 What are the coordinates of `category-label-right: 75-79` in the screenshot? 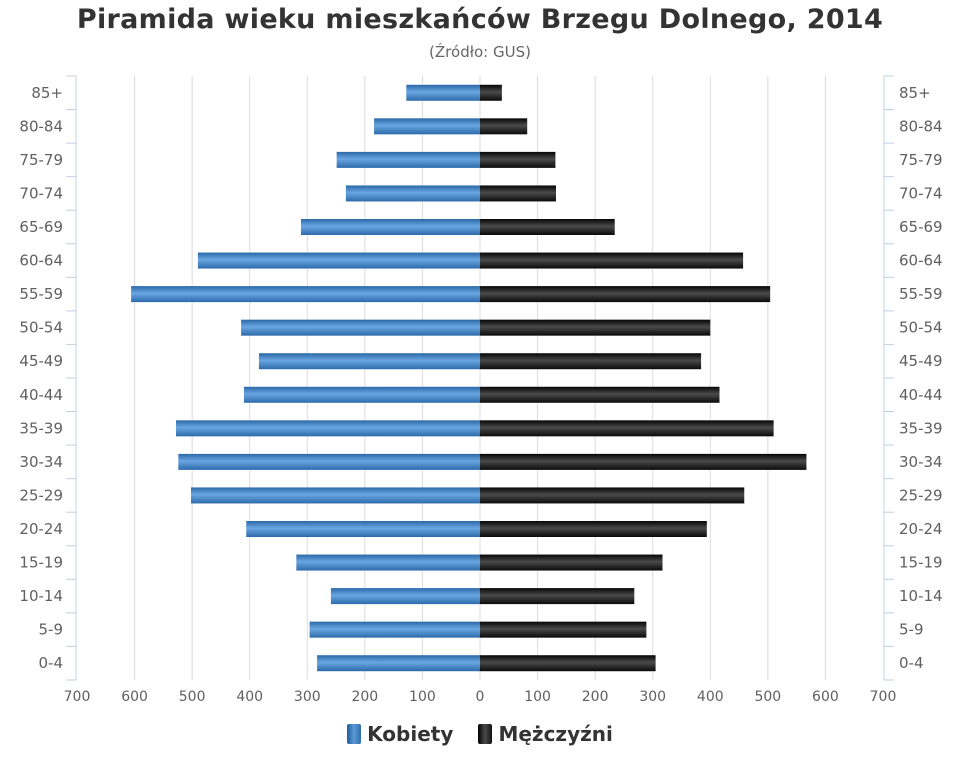 It's located at (921, 160).